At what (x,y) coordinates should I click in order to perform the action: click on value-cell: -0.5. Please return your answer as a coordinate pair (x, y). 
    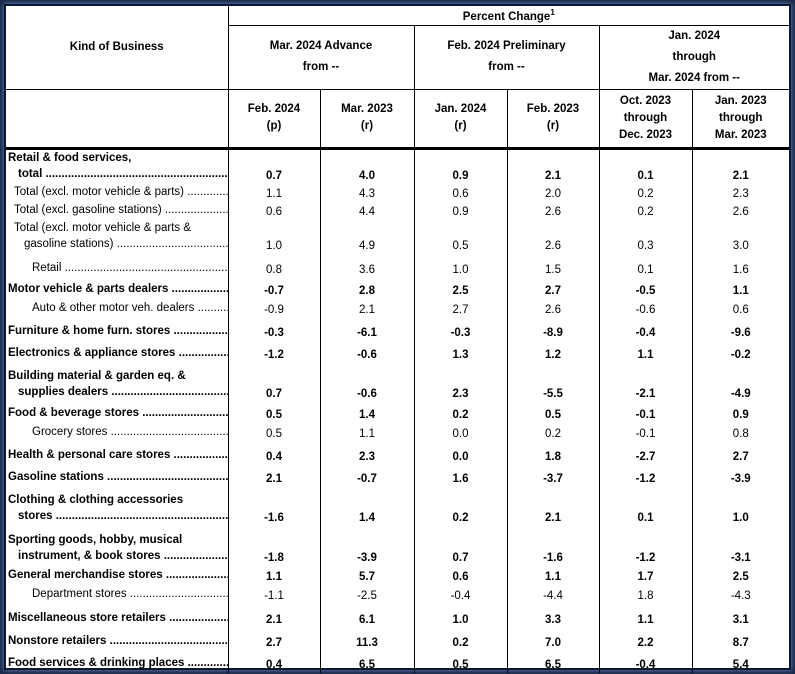
    Looking at the image, I should click on (645, 288).